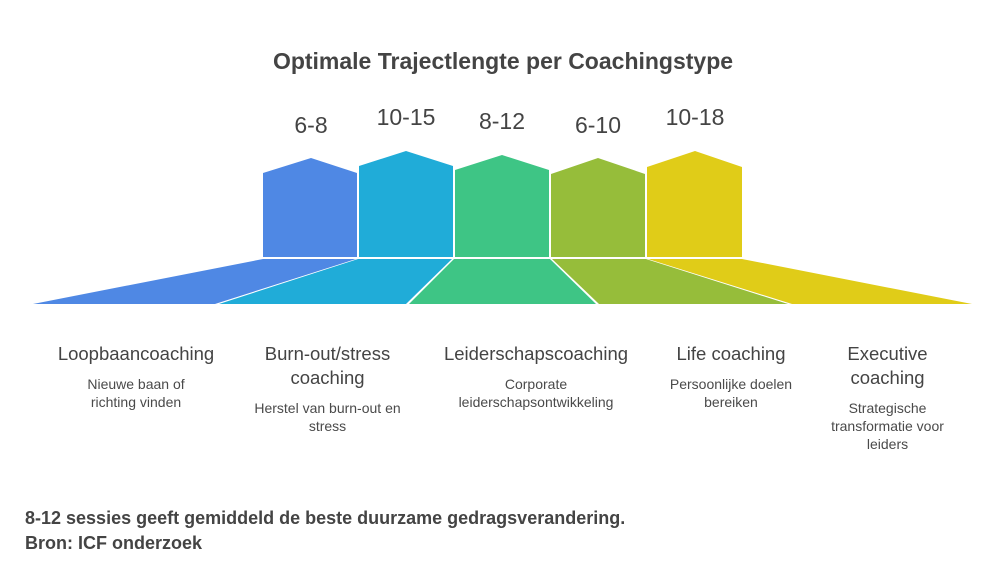 The height and width of the screenshot is (564, 1006). Describe the element at coordinates (598, 125) in the screenshot. I see `range-label-life: 6-10` at that location.